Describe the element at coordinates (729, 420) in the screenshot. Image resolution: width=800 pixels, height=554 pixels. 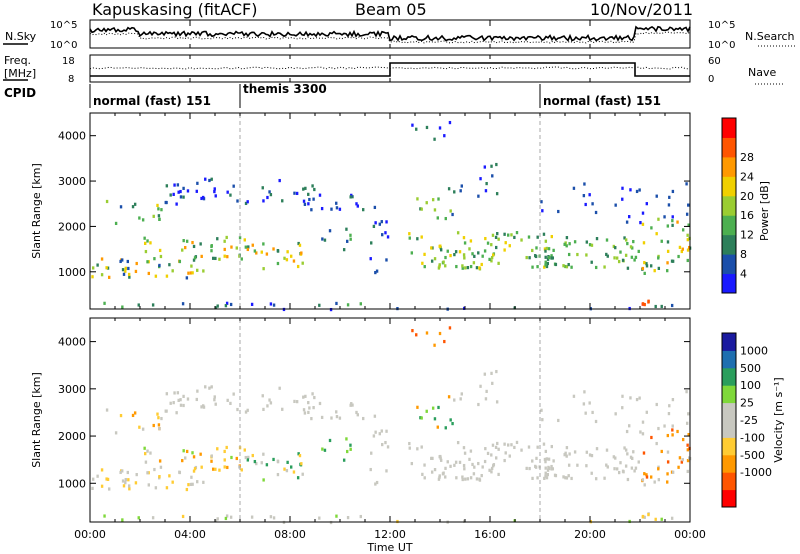
I see `colorbar-frame` at that location.